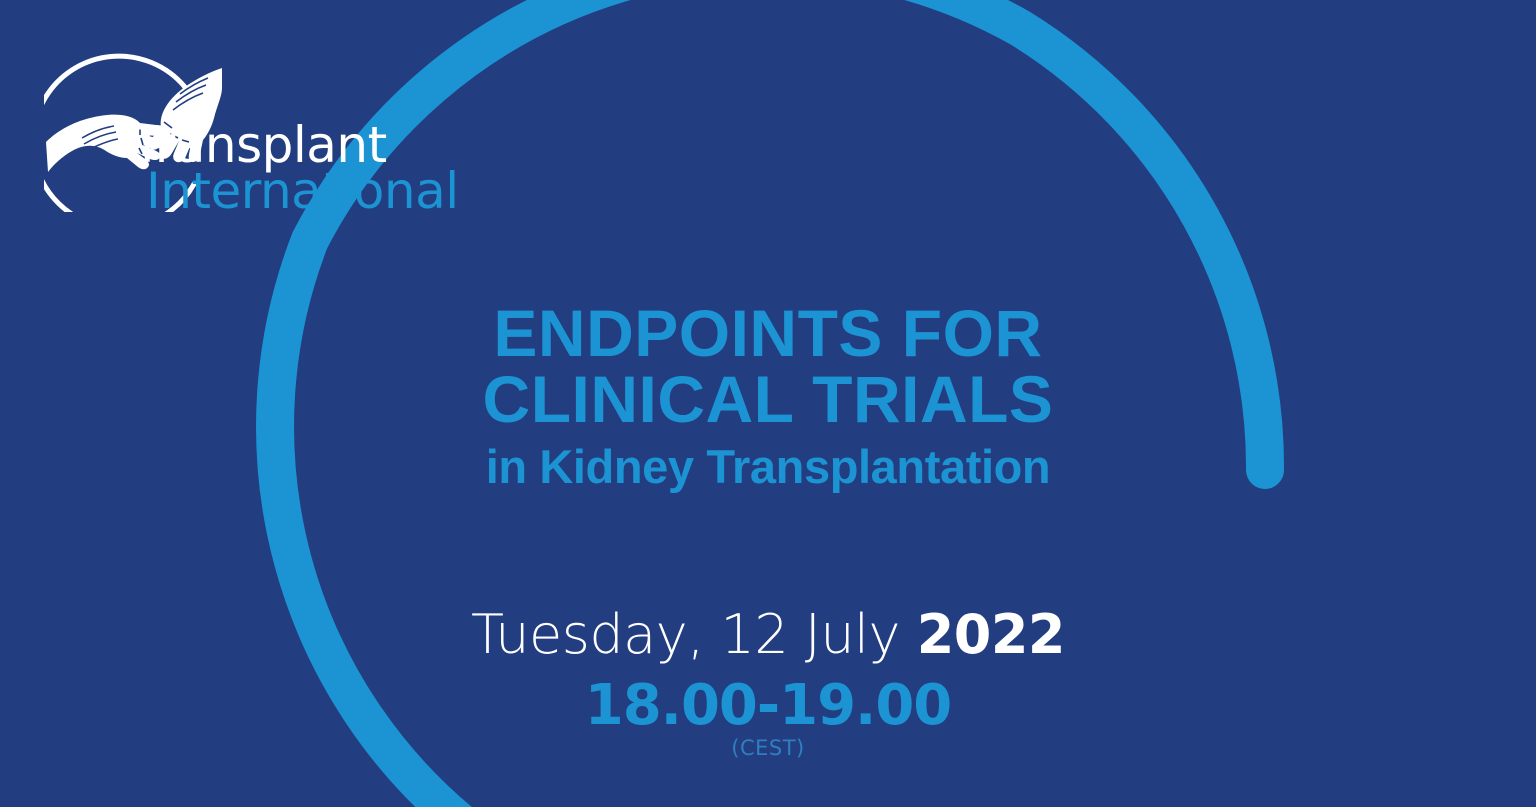  I want to click on event-date: Tuesday, 12 July 2022, so click(768, 634).